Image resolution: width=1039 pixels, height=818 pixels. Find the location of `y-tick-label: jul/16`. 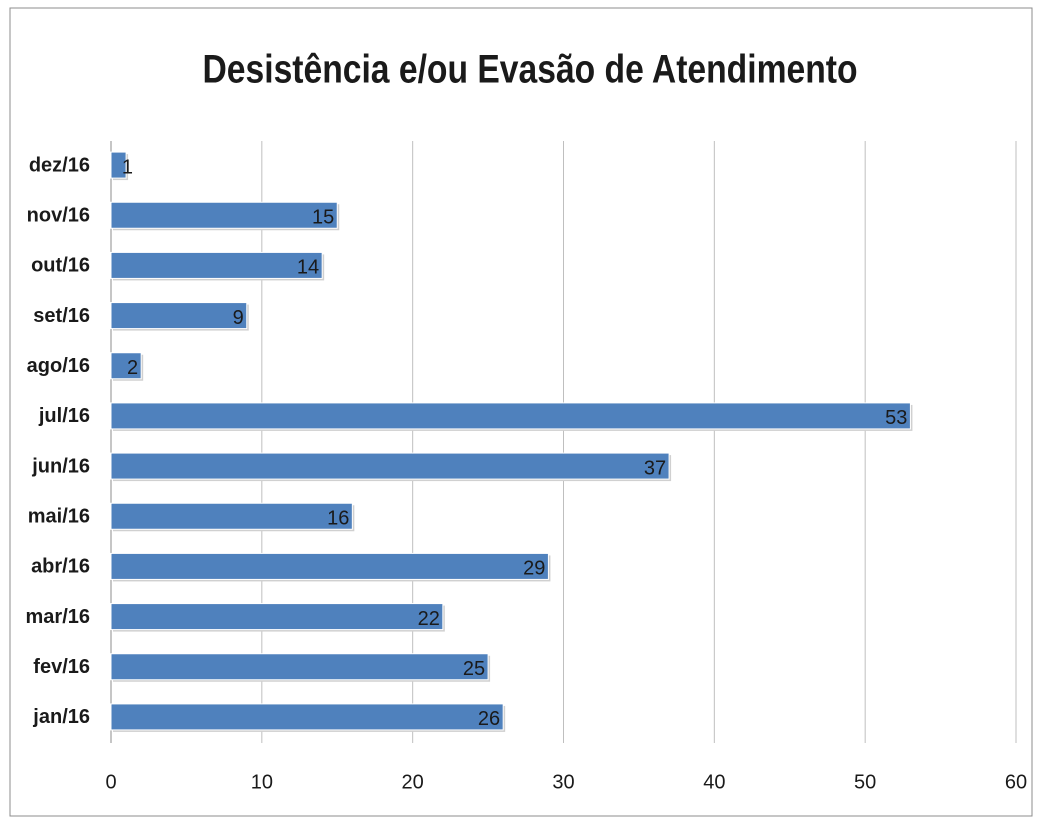

y-tick-label: jul/16 is located at coordinates (64, 416).